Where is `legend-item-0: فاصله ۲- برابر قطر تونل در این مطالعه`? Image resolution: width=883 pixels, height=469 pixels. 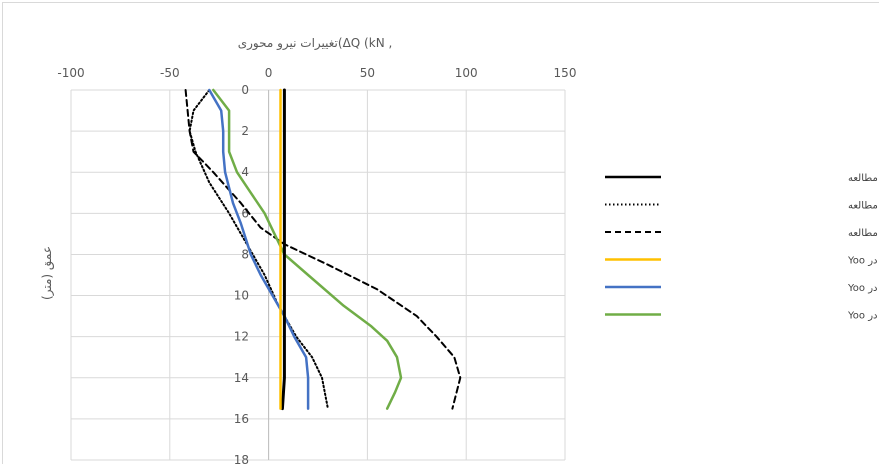
legend-item-0: فاصله ۲- برابر قطر تونل در این مطالعه is located at coordinates (744, 178).